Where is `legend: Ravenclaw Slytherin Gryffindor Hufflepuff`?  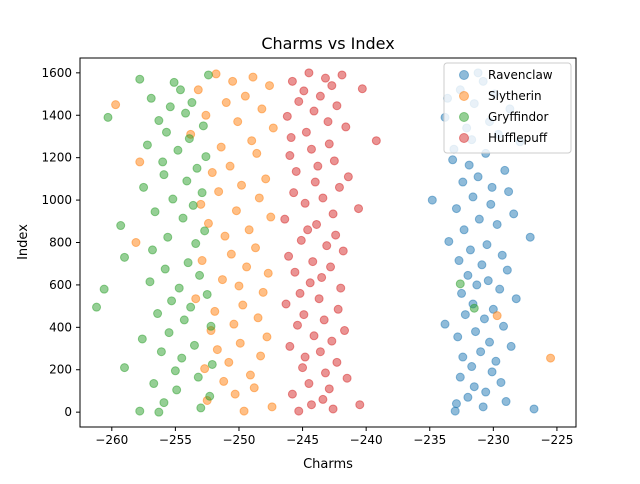 legend: Ravenclaw Slytherin Gryffindor Hufflepuff is located at coordinates (507, 108).